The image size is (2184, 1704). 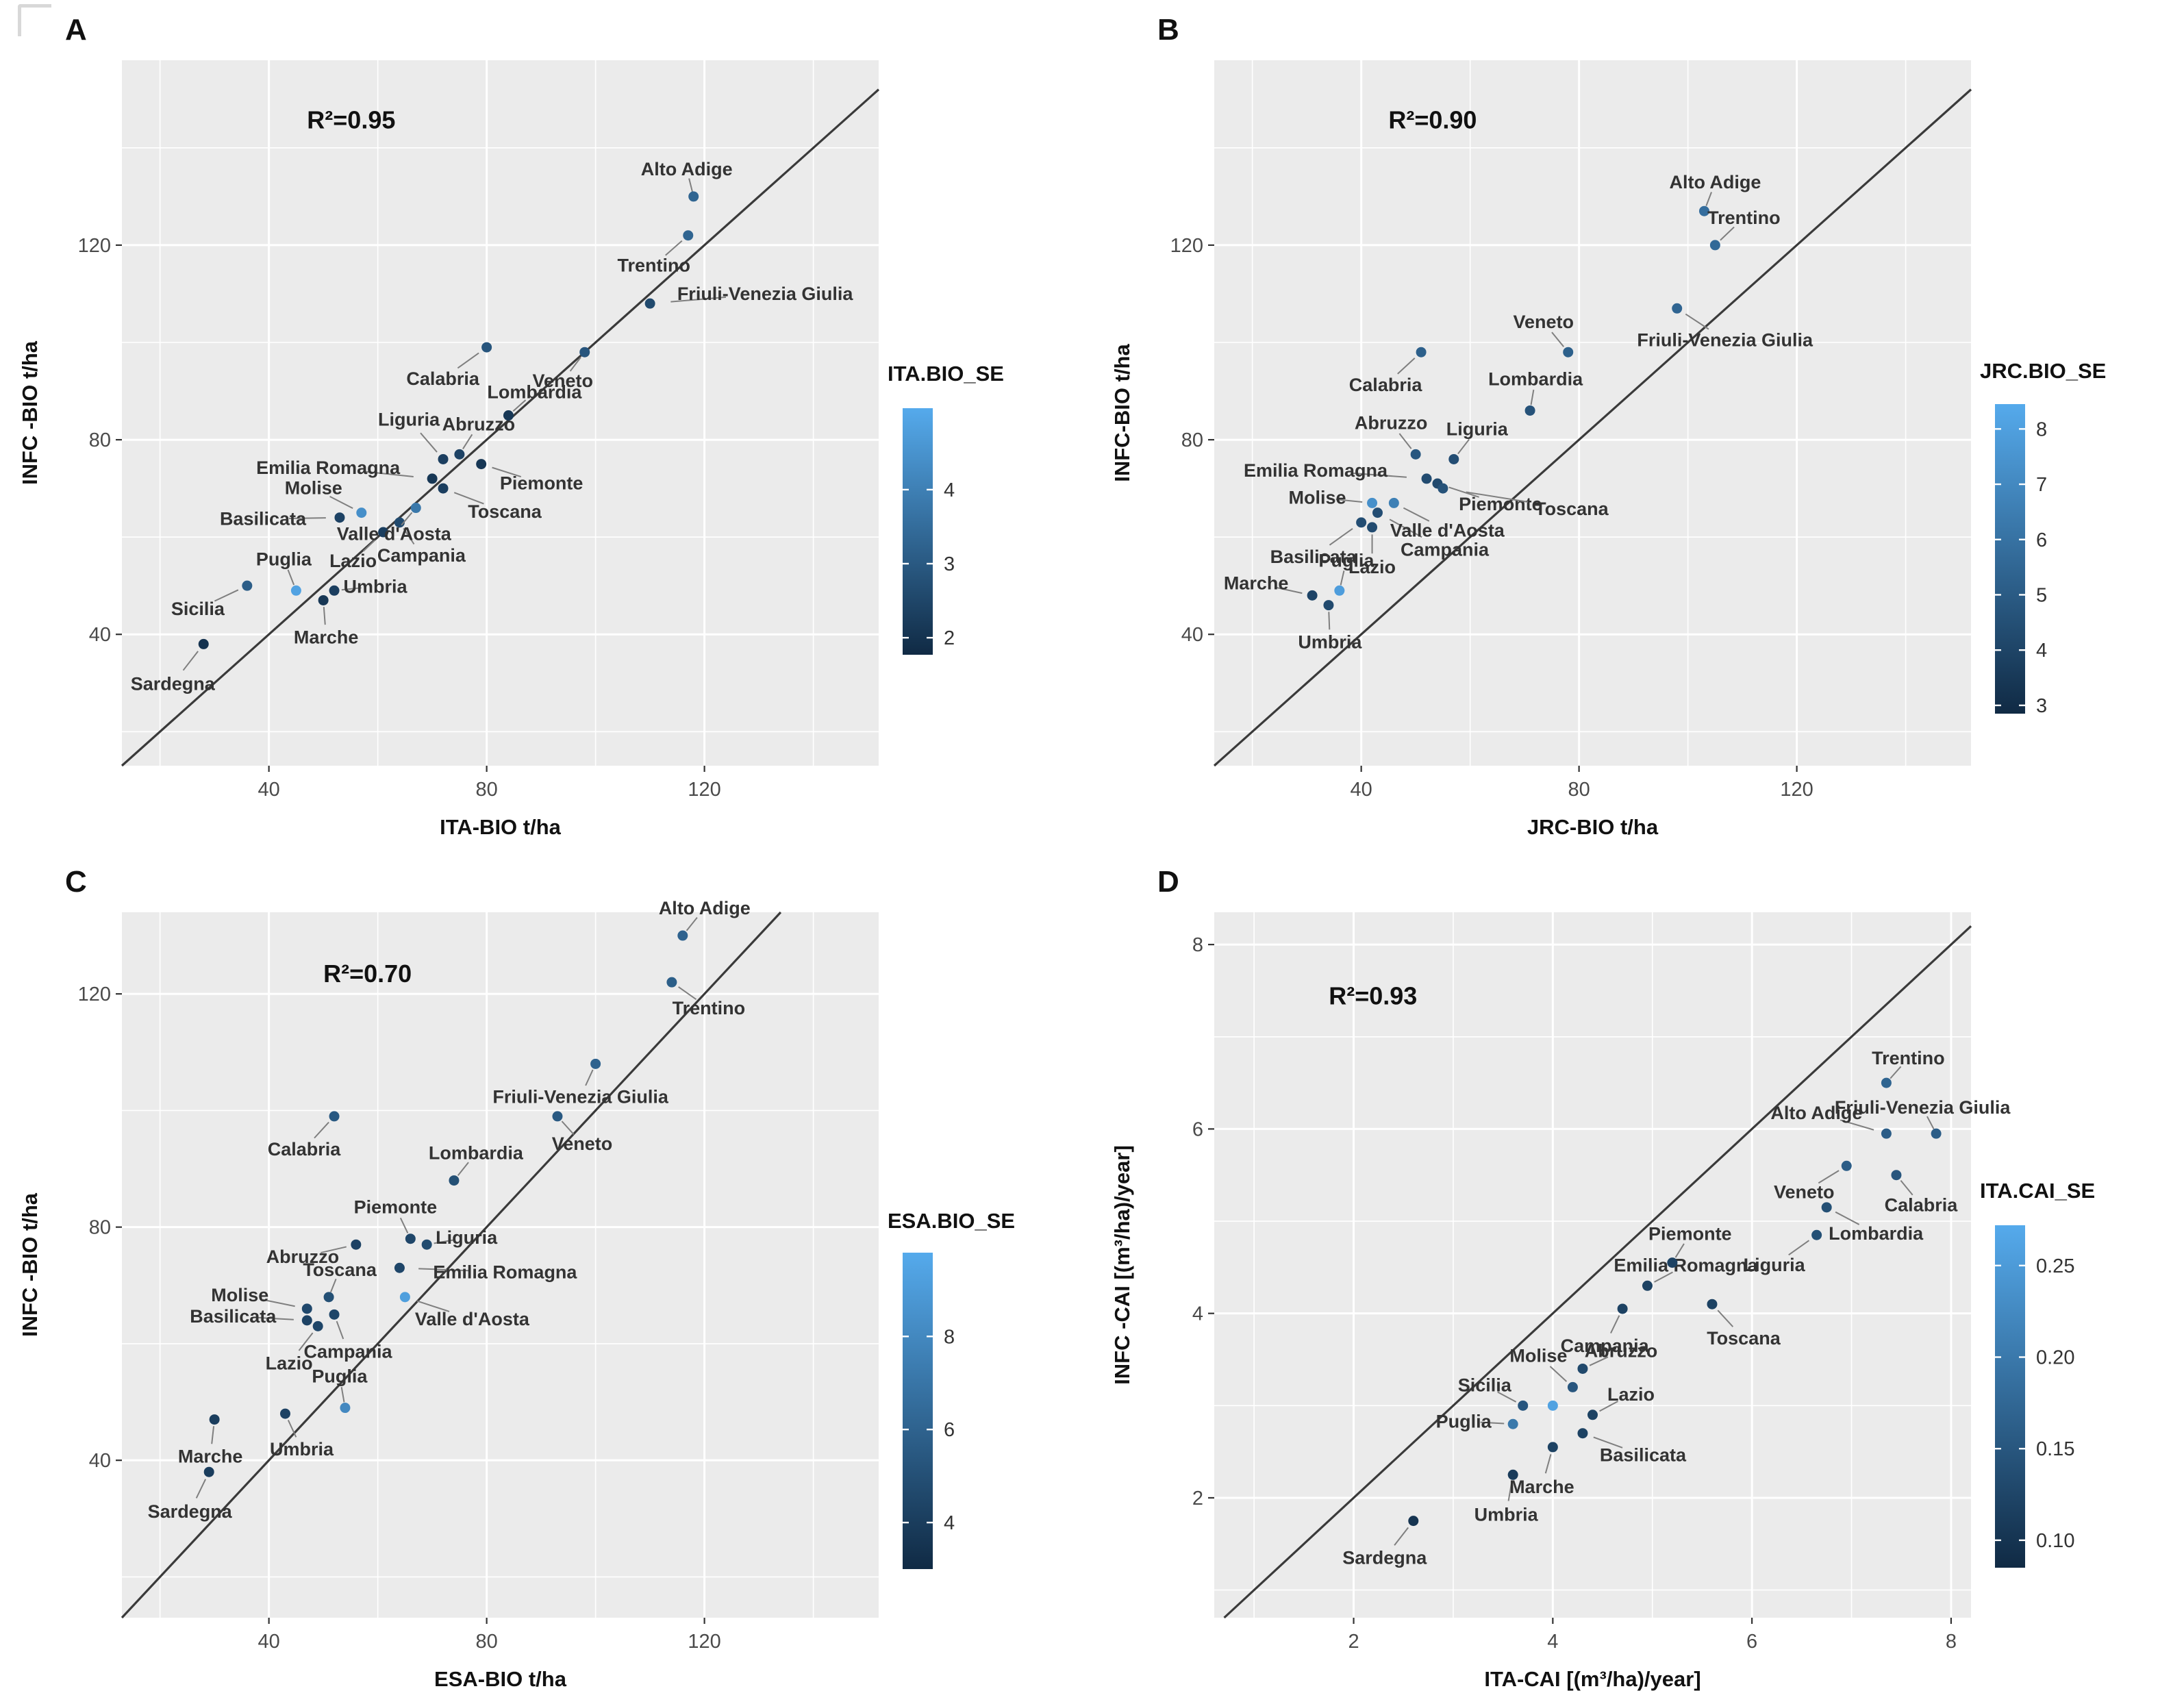 What do you see at coordinates (1500, 504) in the screenshot?
I see `point-label: Piemonte` at bounding box center [1500, 504].